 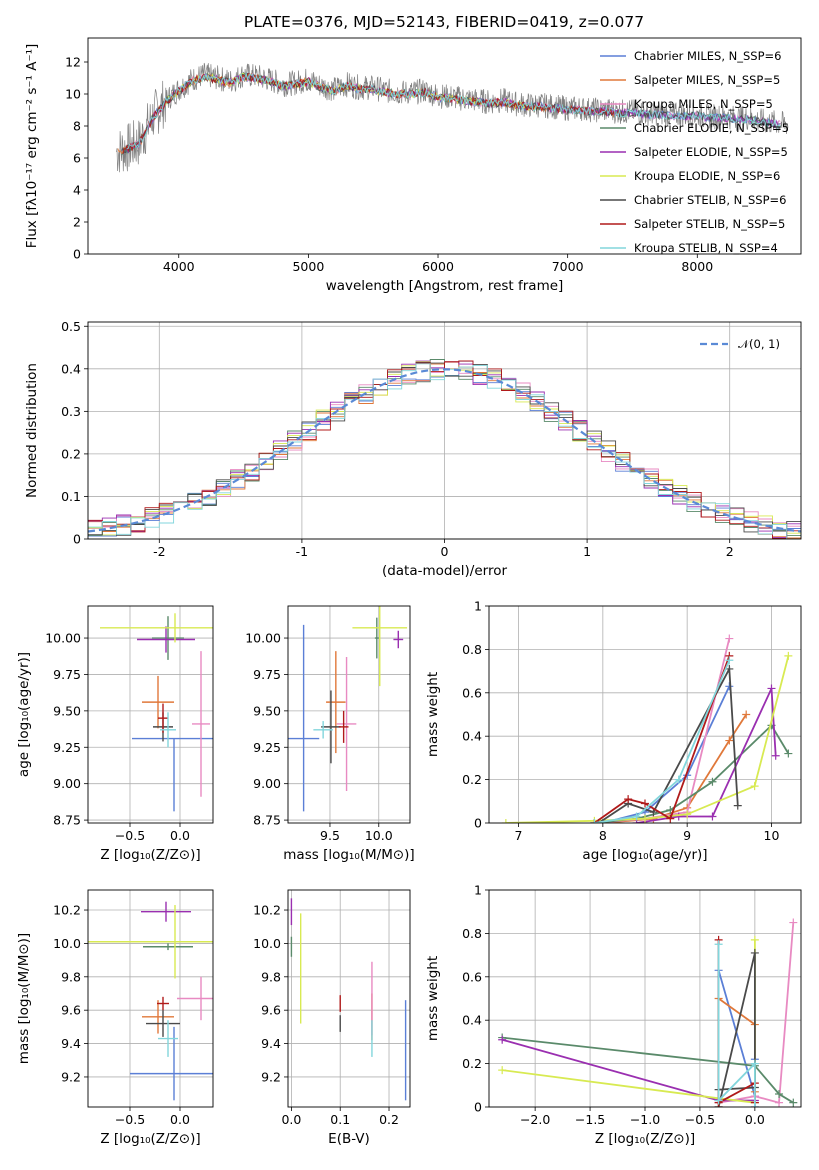 What do you see at coordinates (302, 551) in the screenshot?
I see `x-tick-label: -1` at bounding box center [302, 551].